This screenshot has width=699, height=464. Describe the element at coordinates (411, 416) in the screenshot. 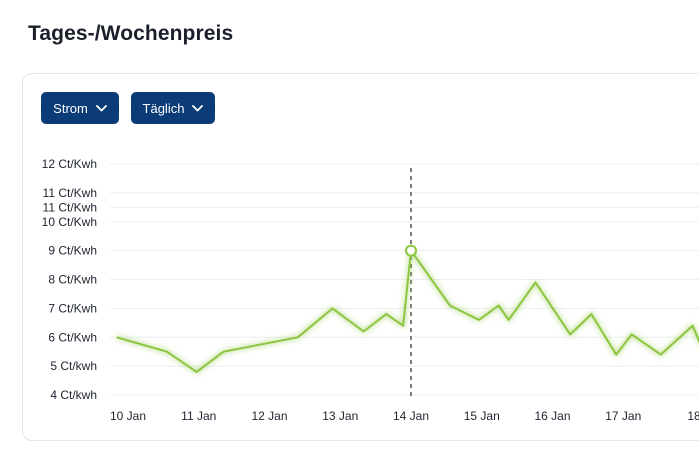

I see `x-tick-label: 14 Jan` at that location.